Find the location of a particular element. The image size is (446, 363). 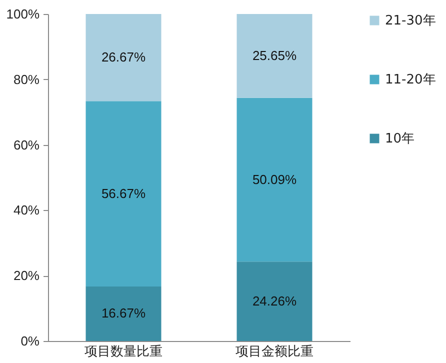

y-tick-label: 80% is located at coordinates (26, 79).